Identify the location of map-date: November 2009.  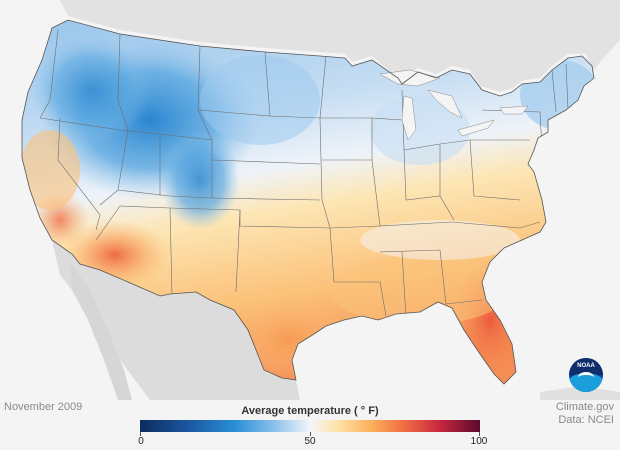
(43, 407).